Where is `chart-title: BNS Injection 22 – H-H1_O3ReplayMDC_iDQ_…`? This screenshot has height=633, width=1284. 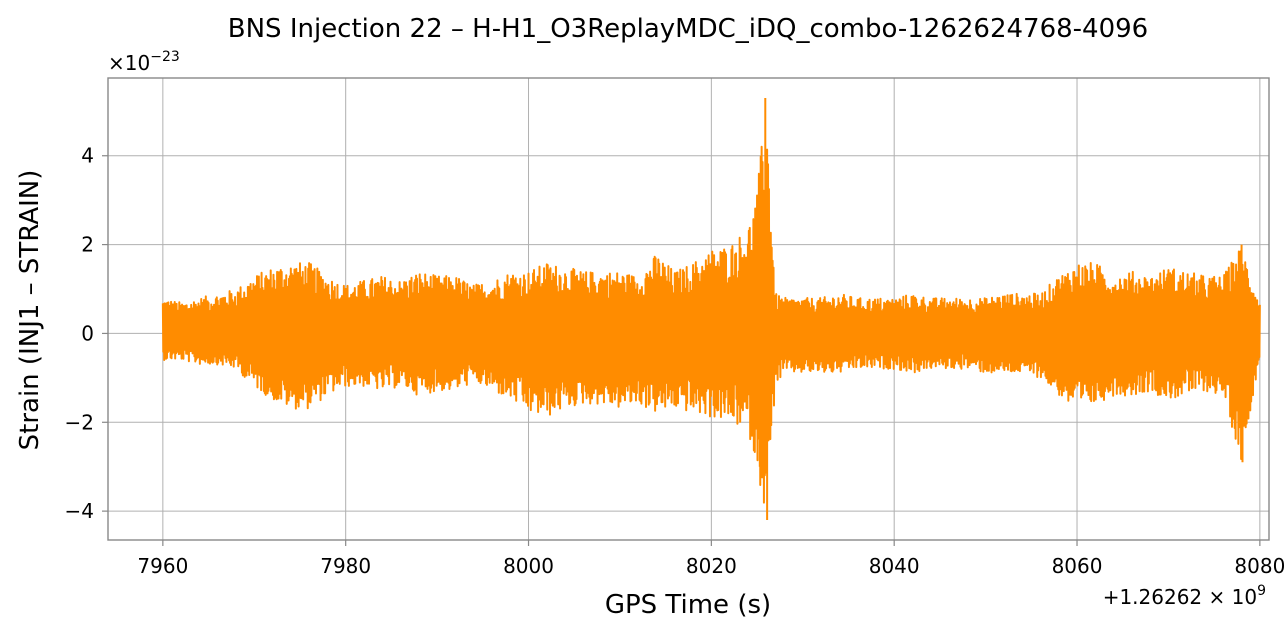
chart-title: BNS Injection 22 – H-H1_O3ReplayMDC_iDQ_… is located at coordinates (688, 29).